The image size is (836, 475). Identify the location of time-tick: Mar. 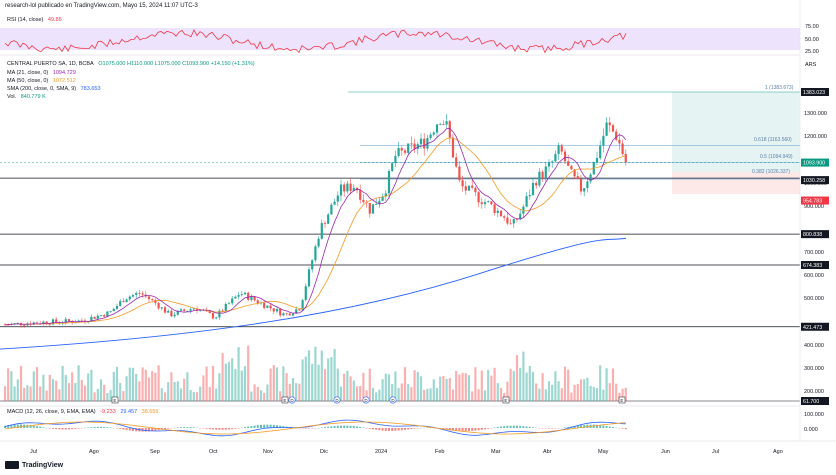
(496, 452).